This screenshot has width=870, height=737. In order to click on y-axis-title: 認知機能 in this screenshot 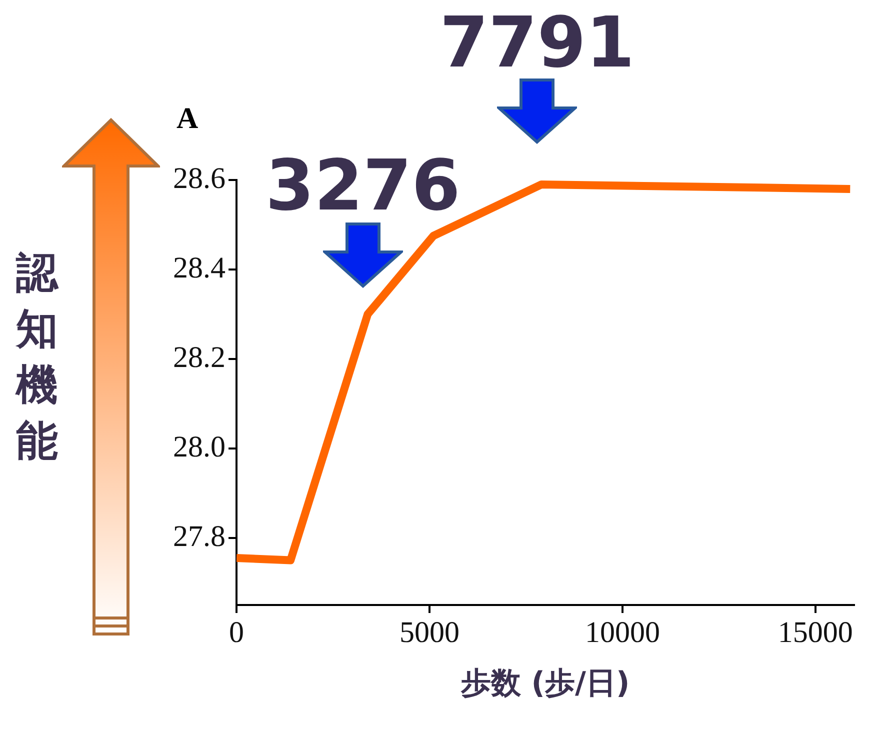, I will do `click(38, 357)`.